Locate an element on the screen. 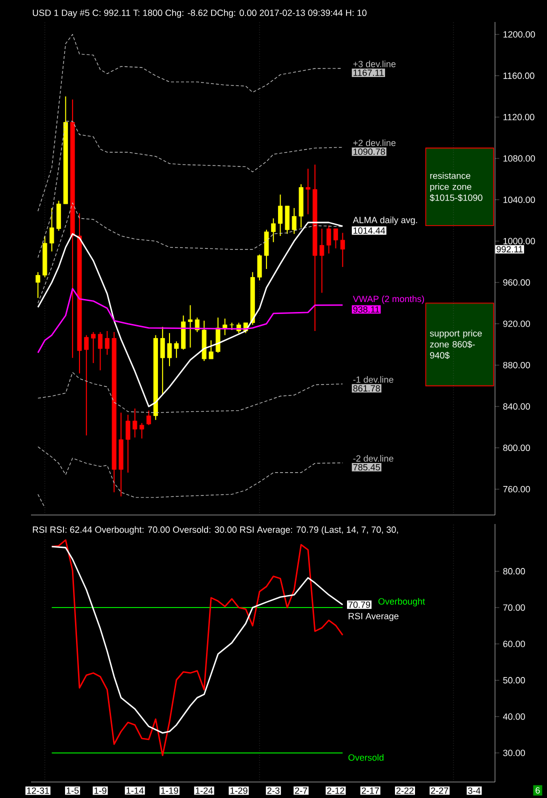  chart-title: RSI RSI: 62.44 Overbought: 70.00 Oversold: 30.00 RSI Average: 70.79 (Last, 14, 7, 70, 30, is located at coordinates (215, 530).